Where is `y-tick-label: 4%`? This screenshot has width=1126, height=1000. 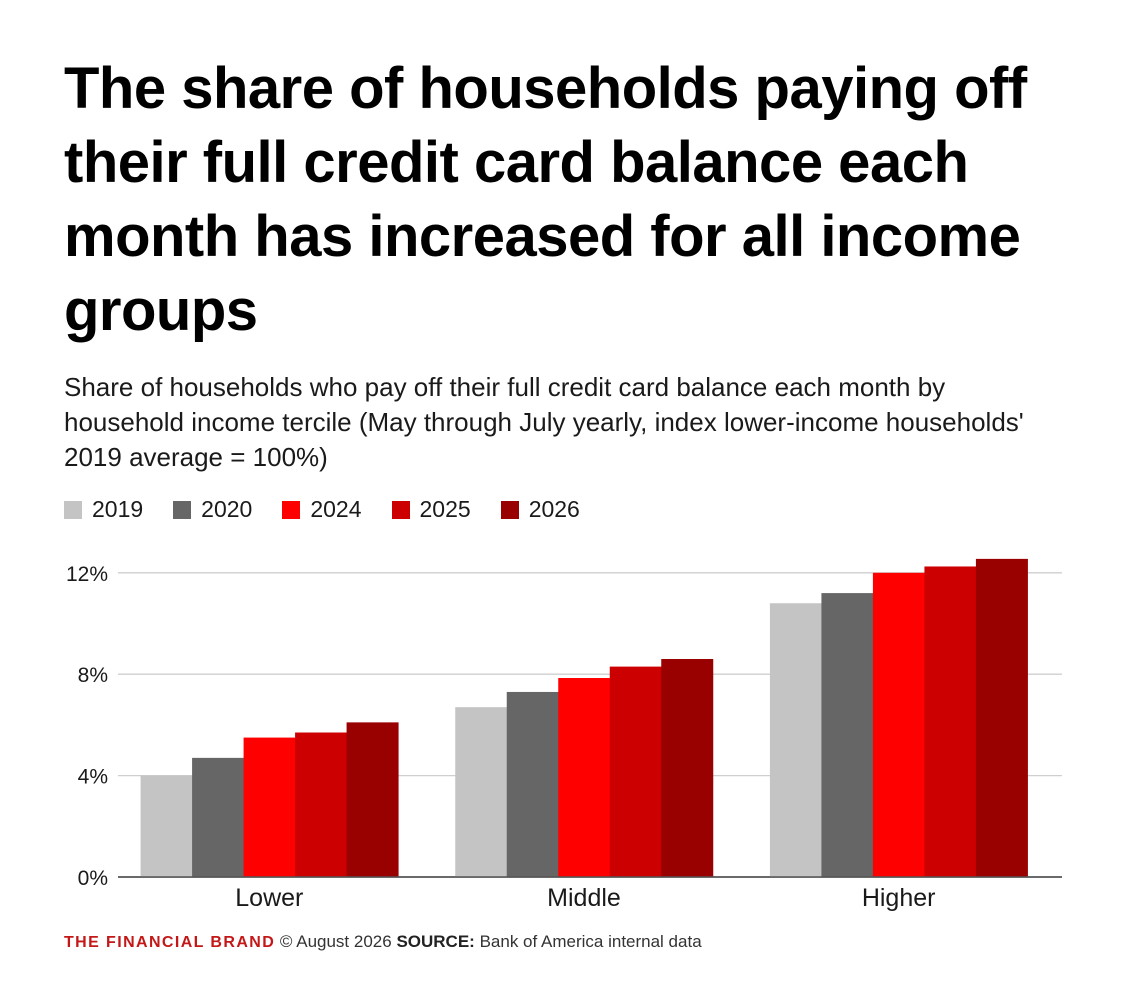 y-tick-label: 4% is located at coordinates (93, 777).